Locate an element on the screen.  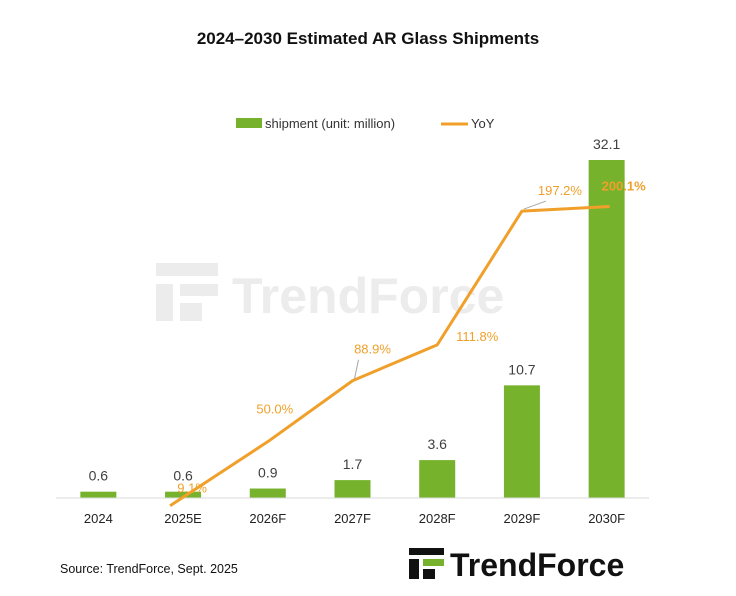
bar-2027F is located at coordinates (352, 489).